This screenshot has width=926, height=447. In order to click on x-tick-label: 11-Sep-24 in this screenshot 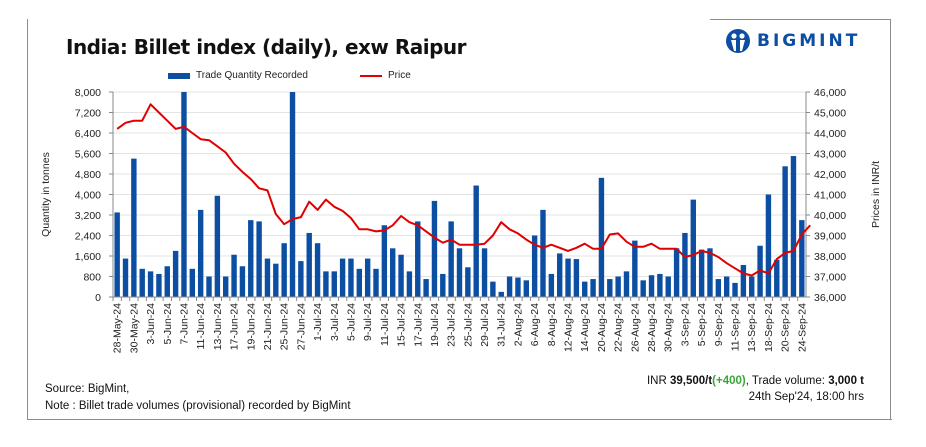, I will do `click(736, 327)`.